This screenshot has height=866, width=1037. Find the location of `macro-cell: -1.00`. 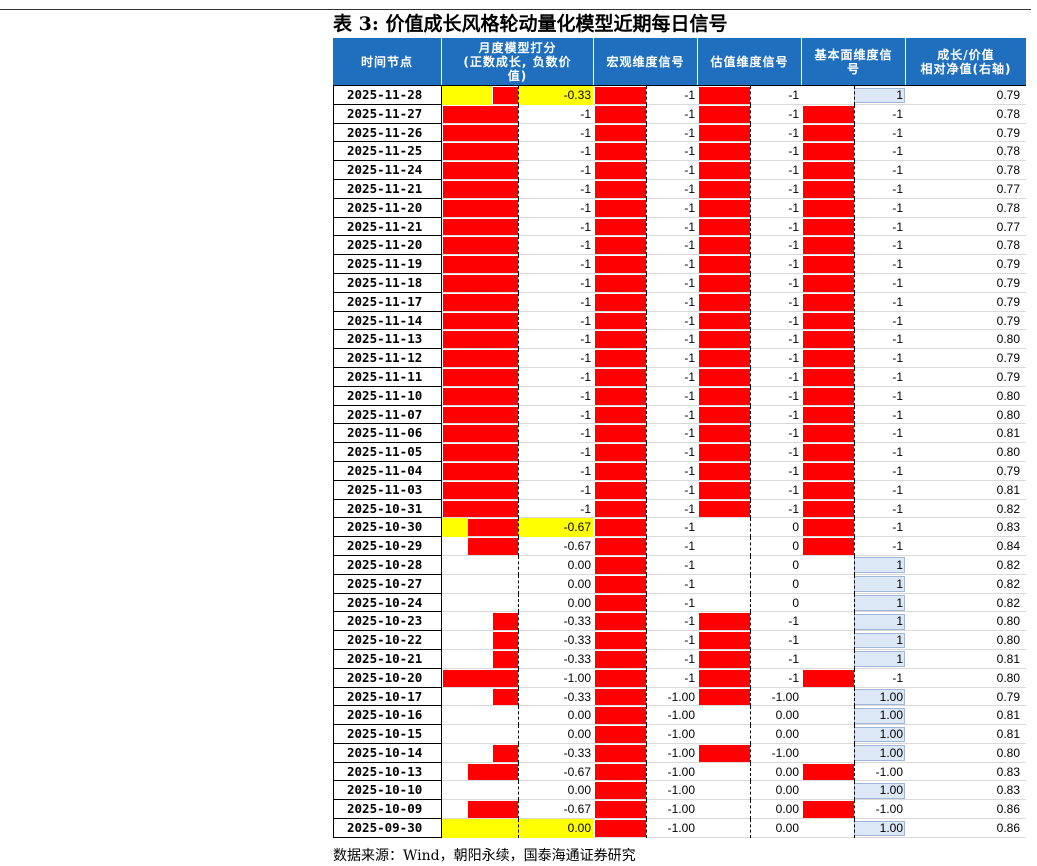

macro-cell: -1.00 is located at coordinates (646, 828).